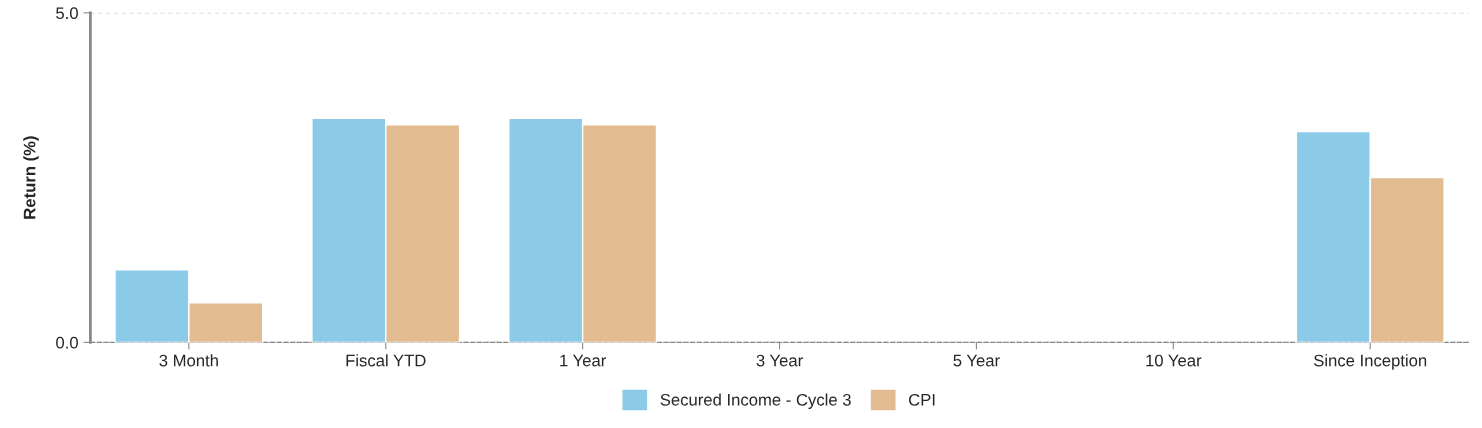  I want to click on legend-label: CPI, so click(922, 399).